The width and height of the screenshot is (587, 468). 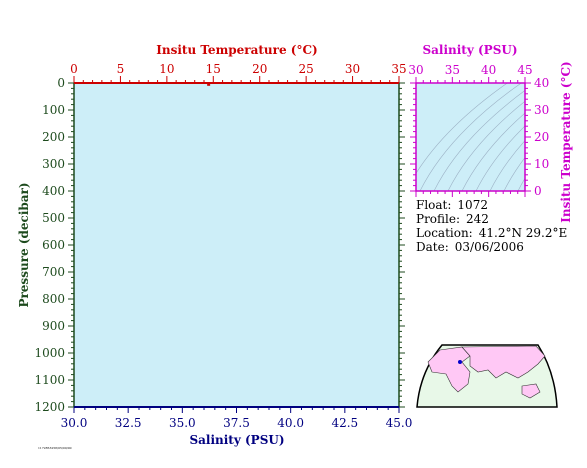 I want to click on pressure-tick-label: 300, so click(x=53, y=164).